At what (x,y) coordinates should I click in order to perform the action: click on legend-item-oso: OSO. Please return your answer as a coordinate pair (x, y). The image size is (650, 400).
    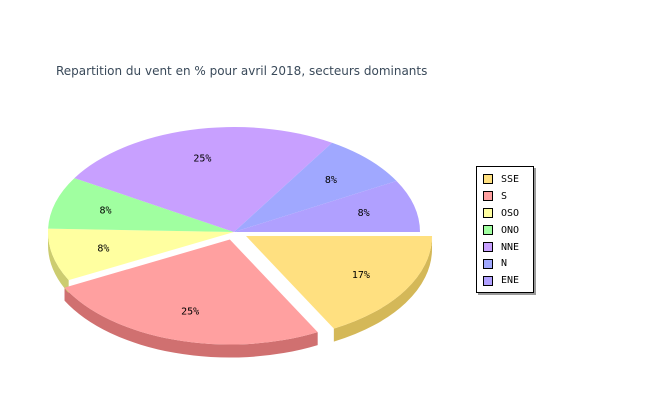
    Looking at the image, I should click on (508, 213).